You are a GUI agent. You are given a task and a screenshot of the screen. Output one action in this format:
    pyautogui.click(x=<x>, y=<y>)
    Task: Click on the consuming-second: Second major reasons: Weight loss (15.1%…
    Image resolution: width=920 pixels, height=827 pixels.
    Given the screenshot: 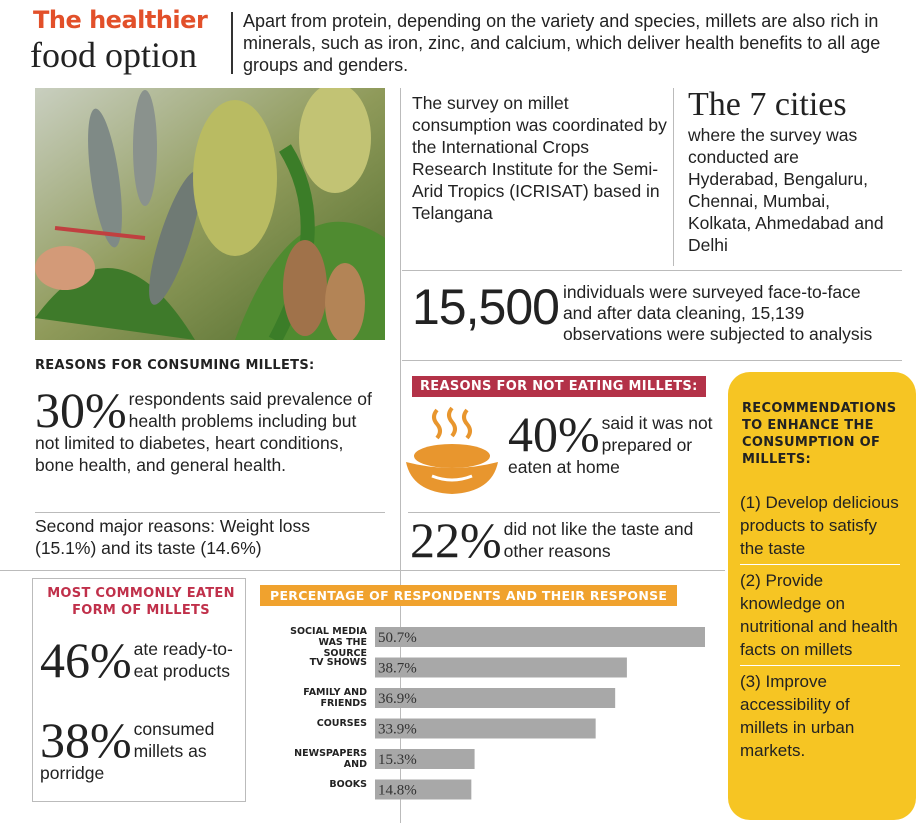 What is the action you would take?
    pyautogui.click(x=172, y=537)
    